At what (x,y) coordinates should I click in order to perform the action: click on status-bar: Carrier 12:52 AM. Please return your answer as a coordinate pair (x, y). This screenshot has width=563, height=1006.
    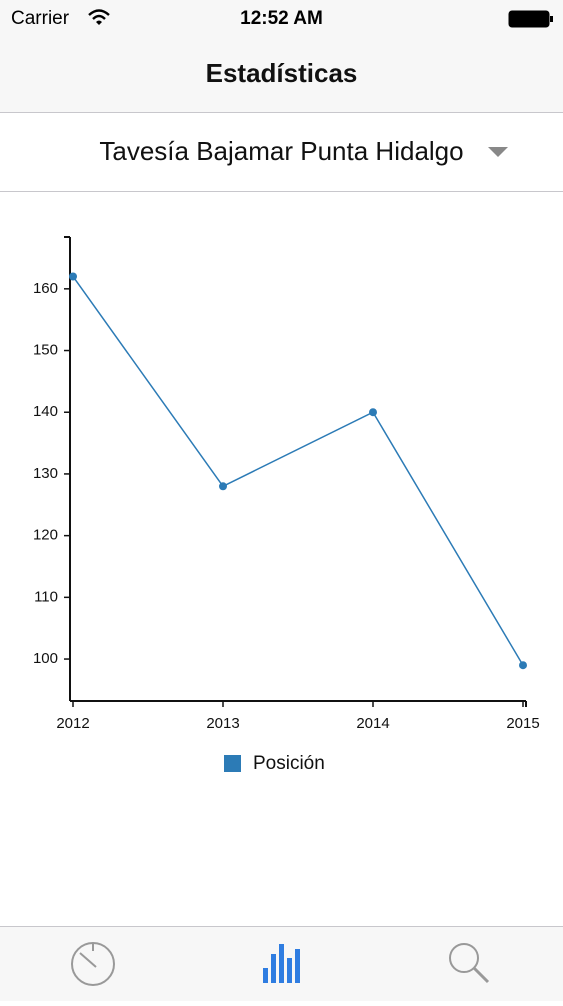
    Looking at the image, I should click on (281, 19).